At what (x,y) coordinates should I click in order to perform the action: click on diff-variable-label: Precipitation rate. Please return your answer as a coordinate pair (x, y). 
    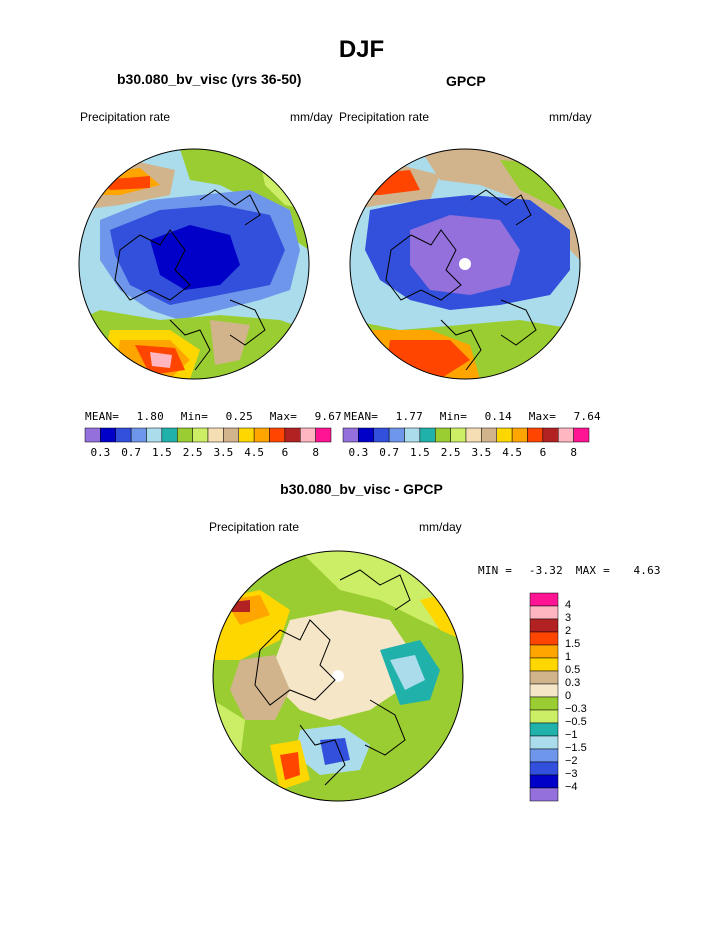
    Looking at the image, I should click on (254, 527).